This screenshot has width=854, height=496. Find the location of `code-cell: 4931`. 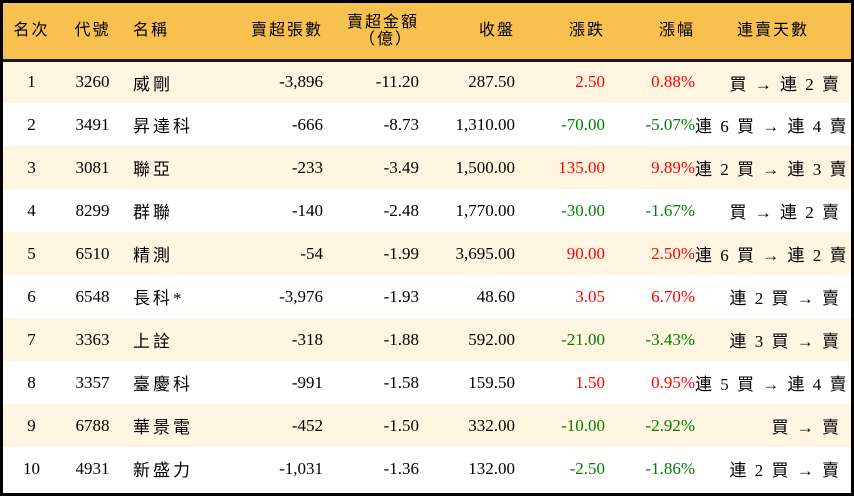

code-cell: 4931 is located at coordinates (92, 468).